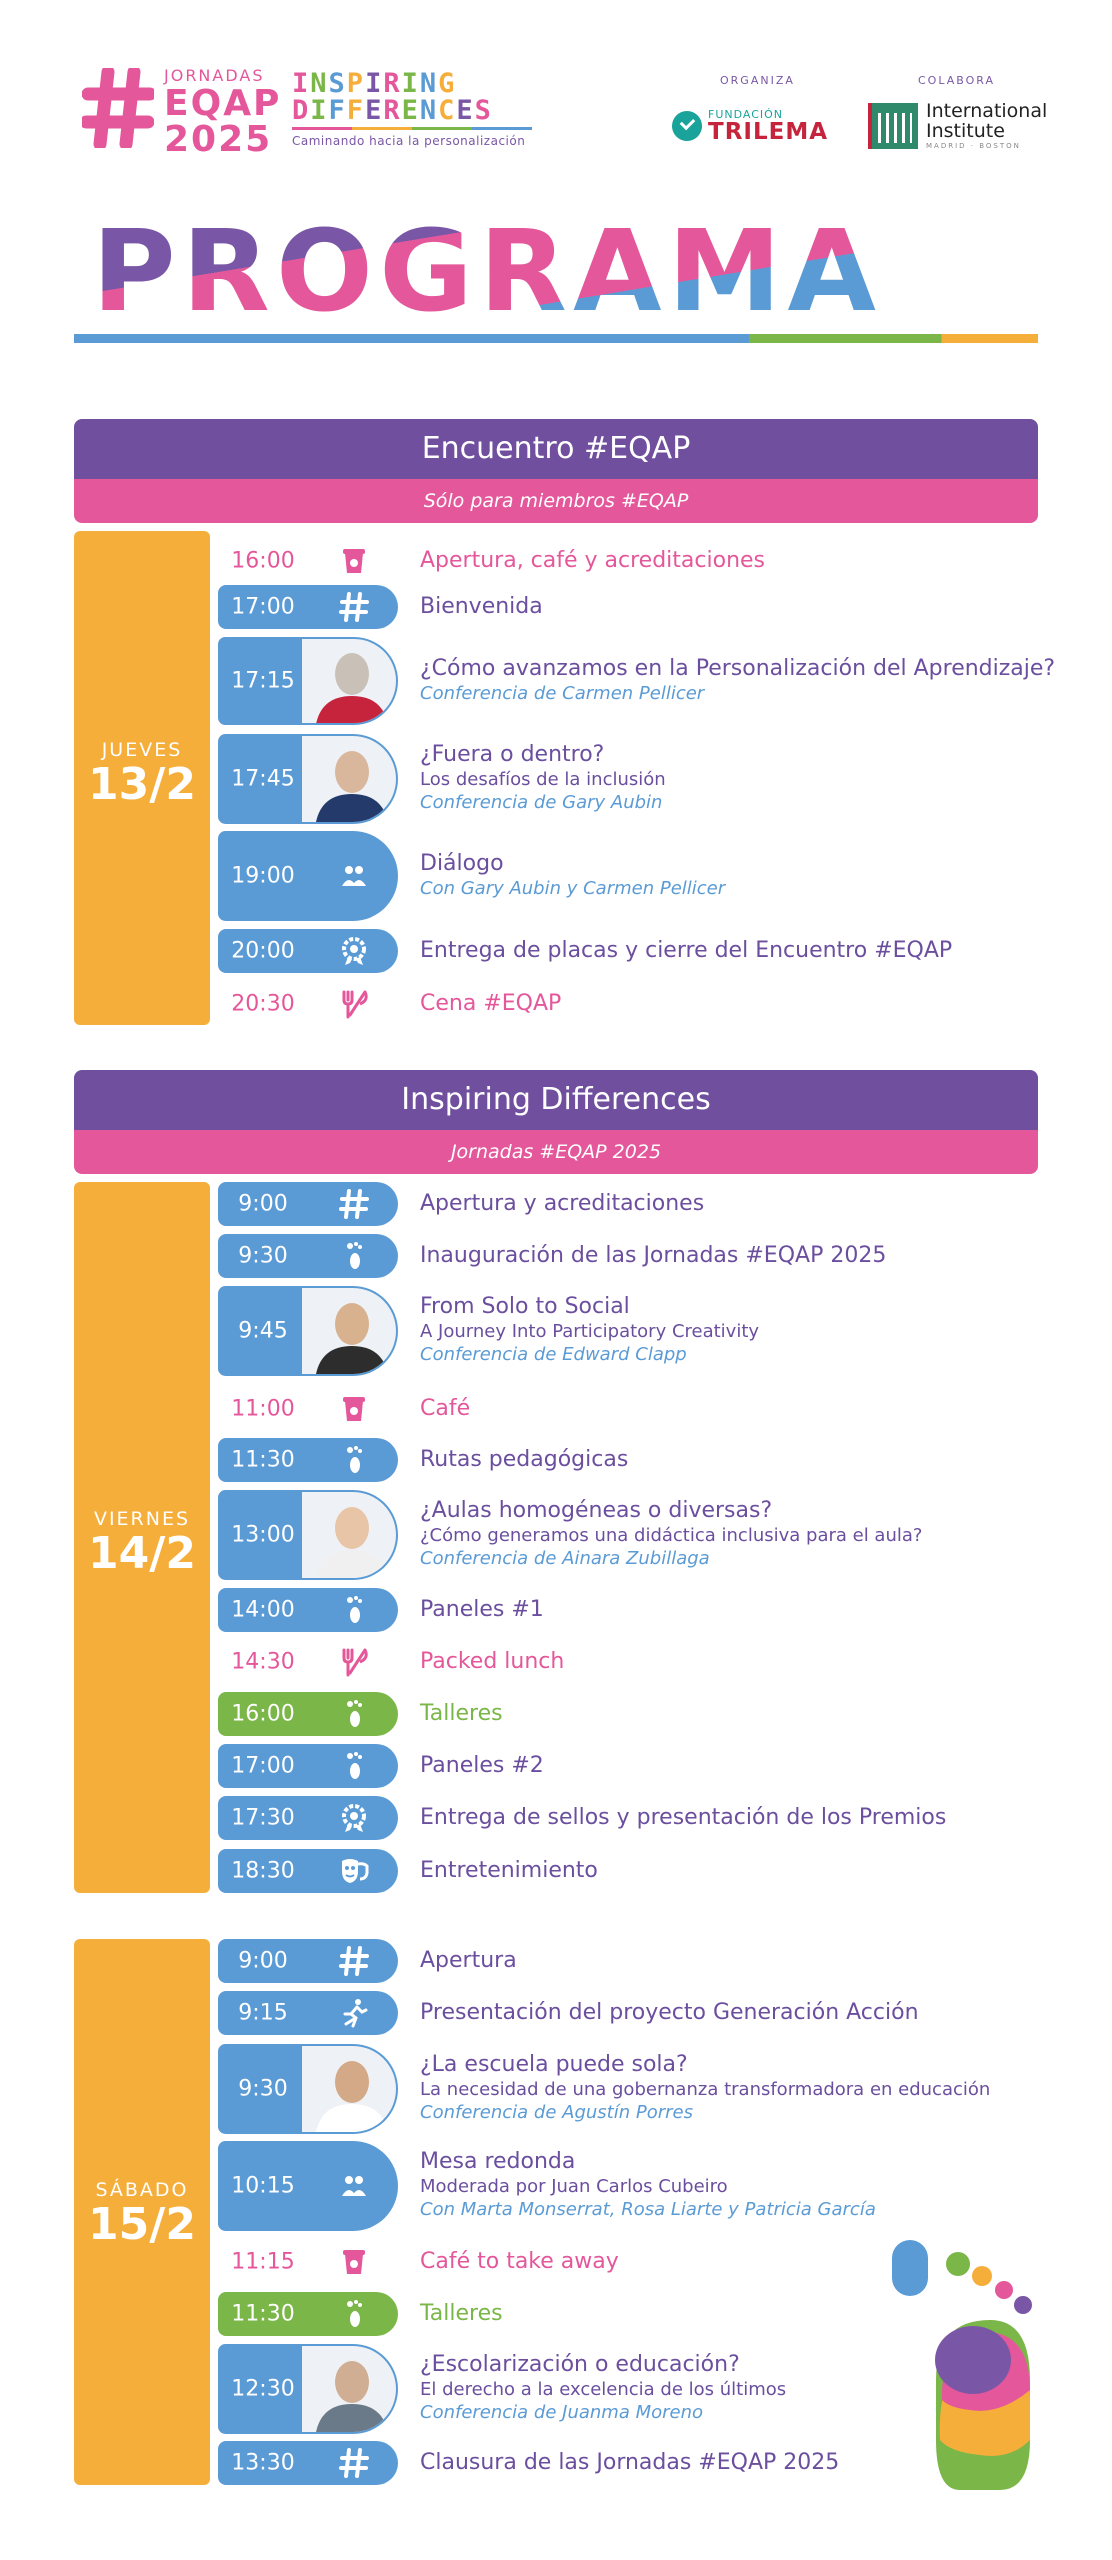 The width and height of the screenshot is (1112, 2560). Describe the element at coordinates (308, 1409) in the screenshot. I see `time-pill: 11:00` at that location.